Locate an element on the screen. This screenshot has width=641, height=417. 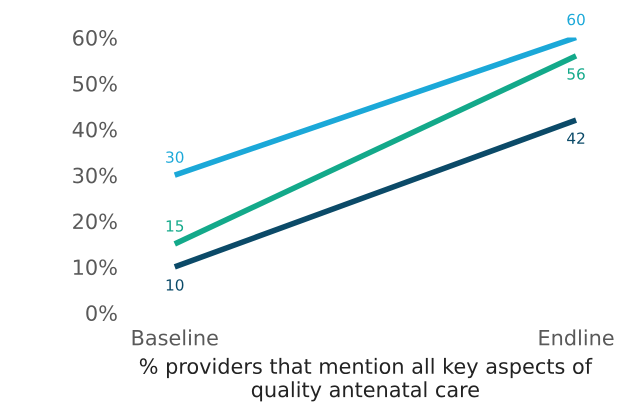
y-tick-label: 30% is located at coordinates (95, 176).